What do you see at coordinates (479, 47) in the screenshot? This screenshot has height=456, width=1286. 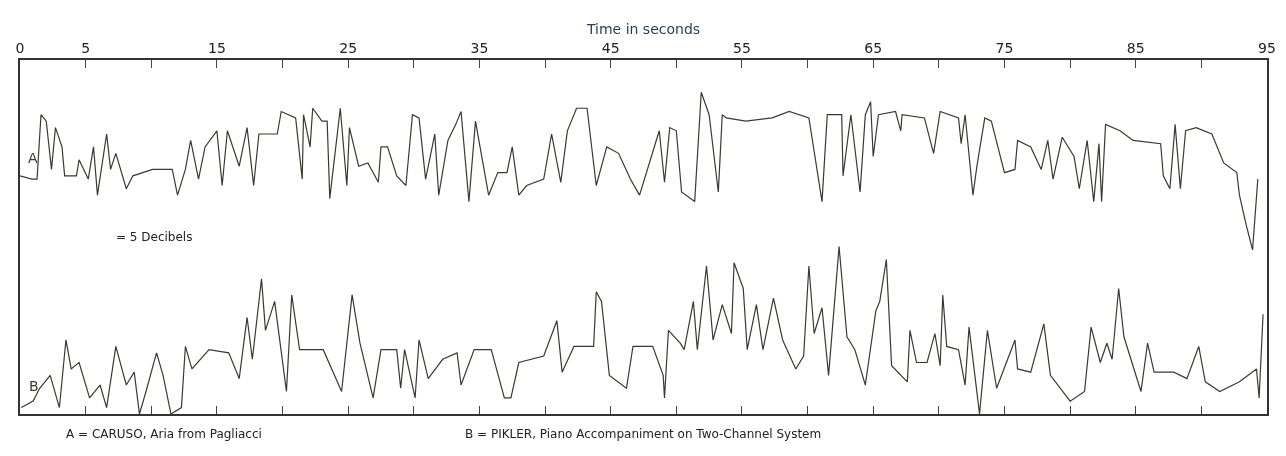 I see `x-tick-label: 35` at bounding box center [479, 47].